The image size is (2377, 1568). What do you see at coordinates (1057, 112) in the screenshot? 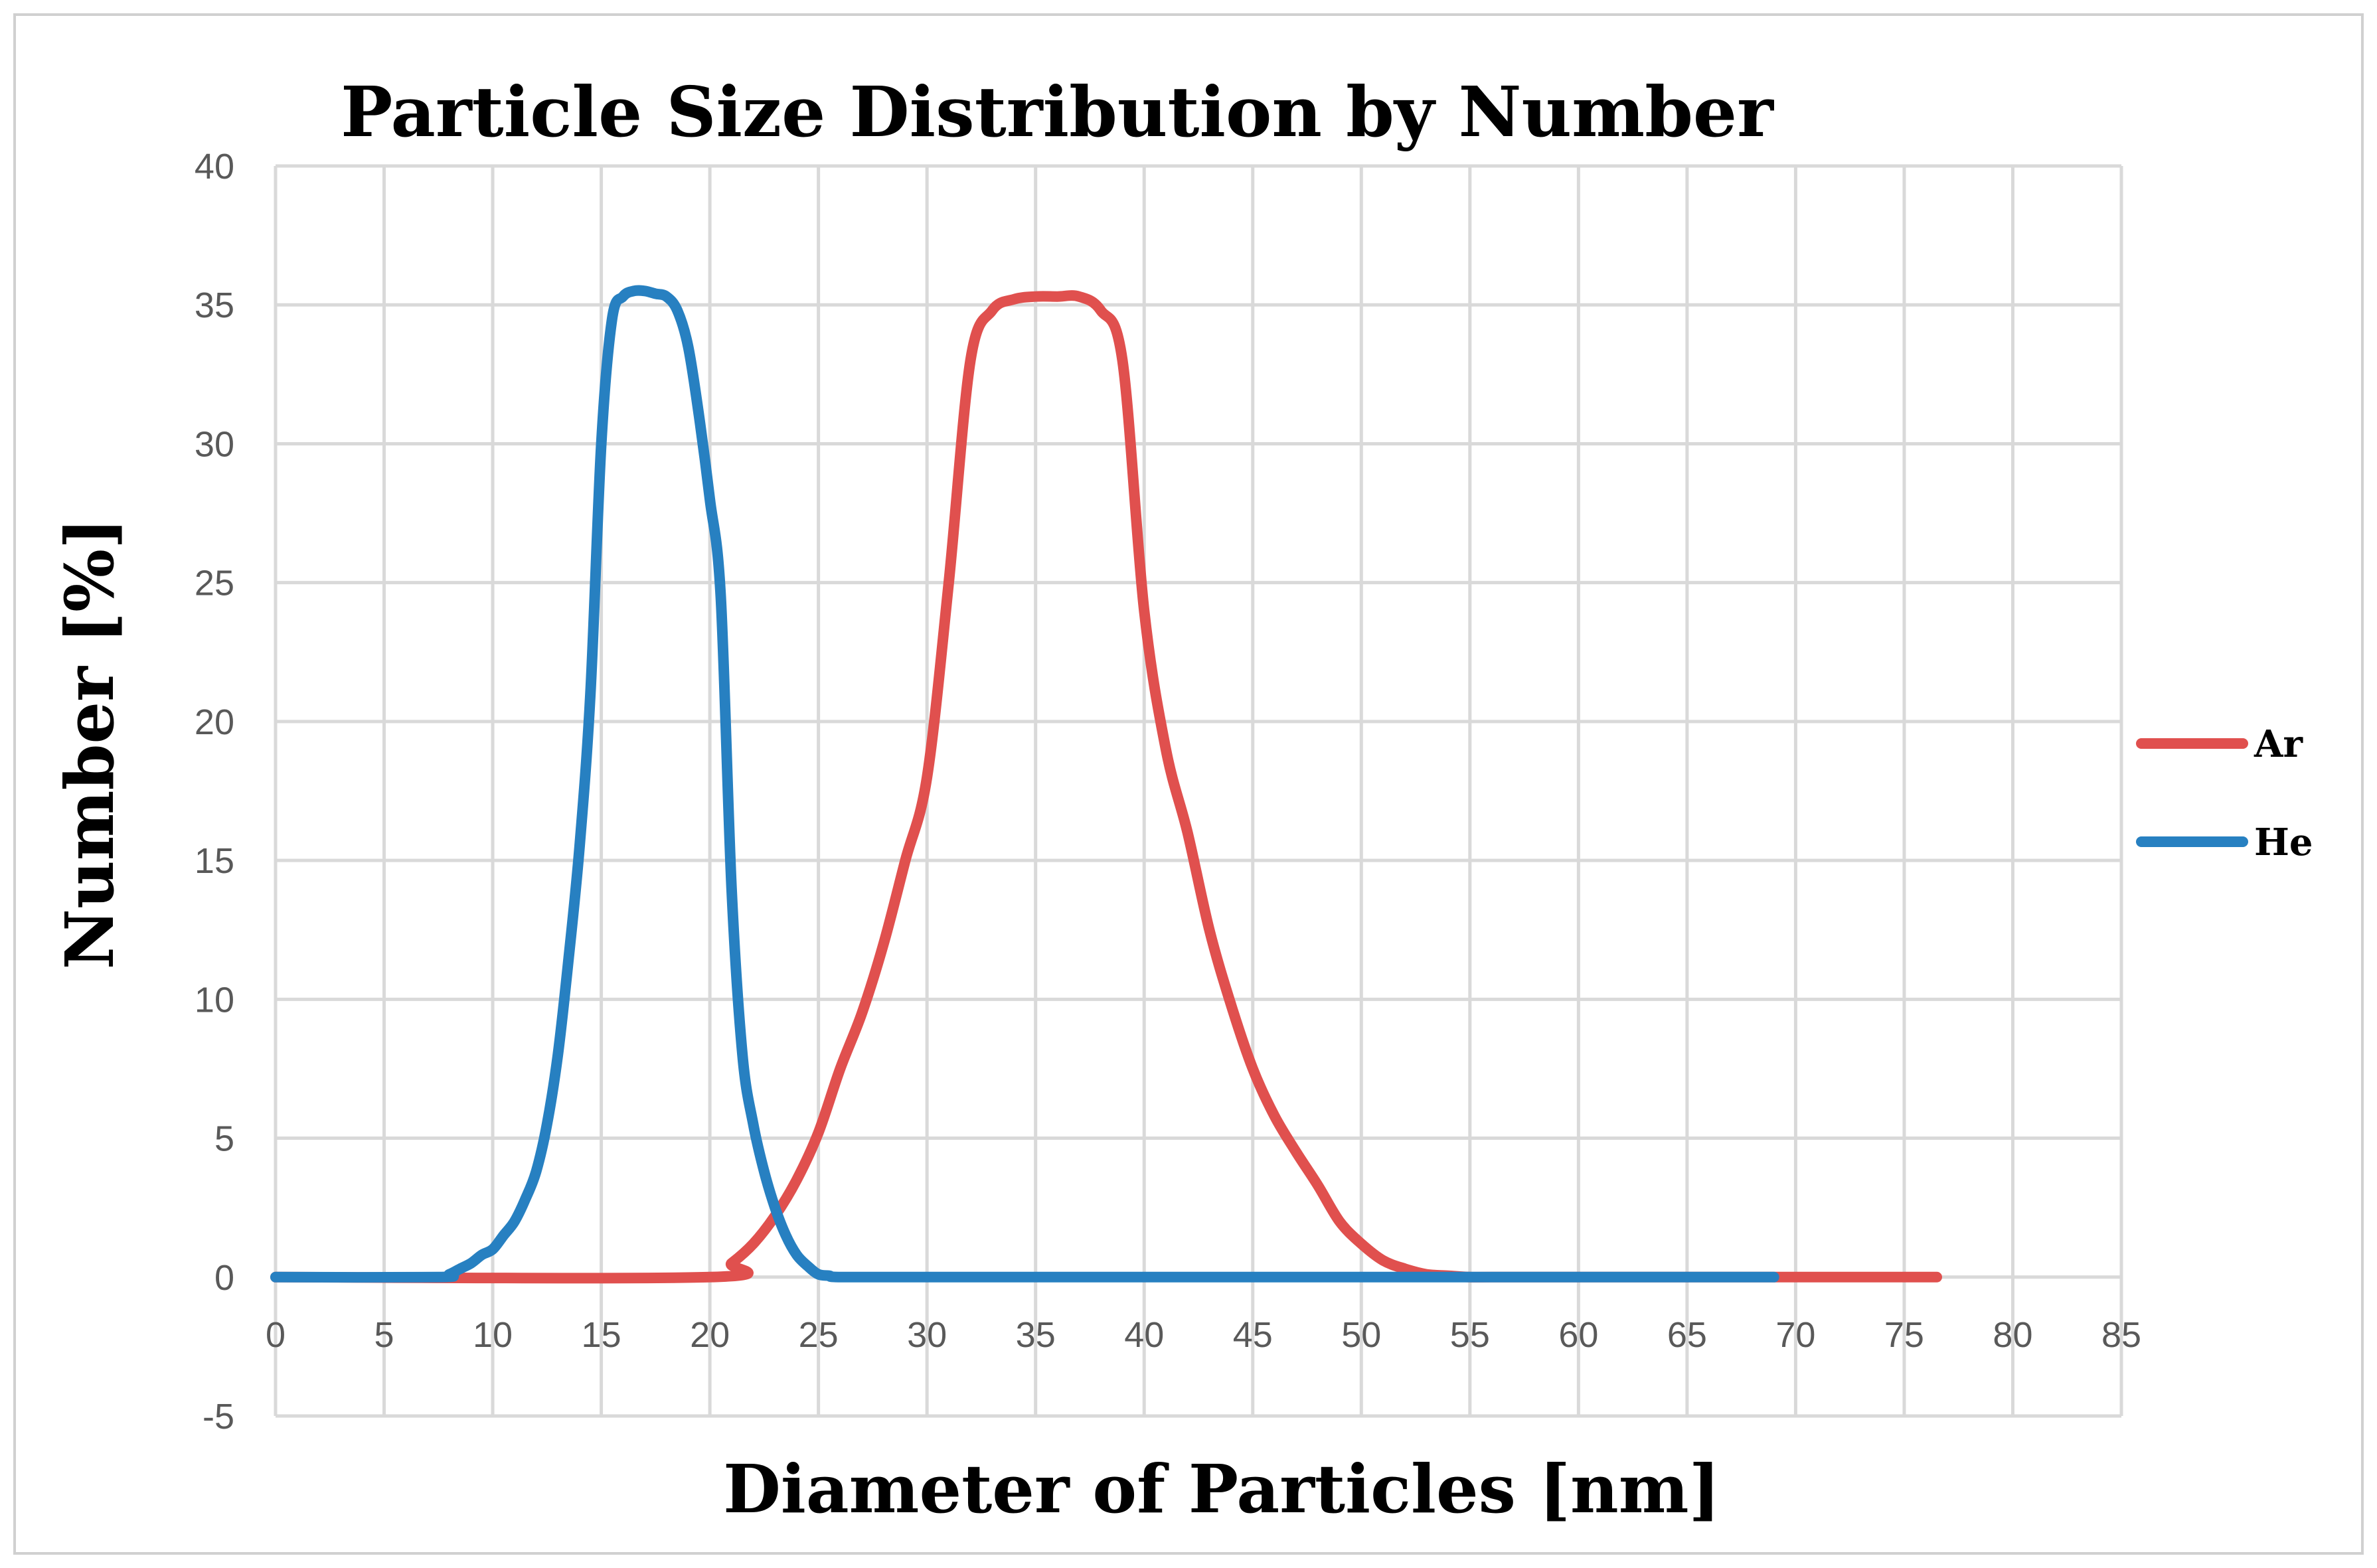
I see `chart-title: Particle Size Distribution by Number` at bounding box center [1057, 112].